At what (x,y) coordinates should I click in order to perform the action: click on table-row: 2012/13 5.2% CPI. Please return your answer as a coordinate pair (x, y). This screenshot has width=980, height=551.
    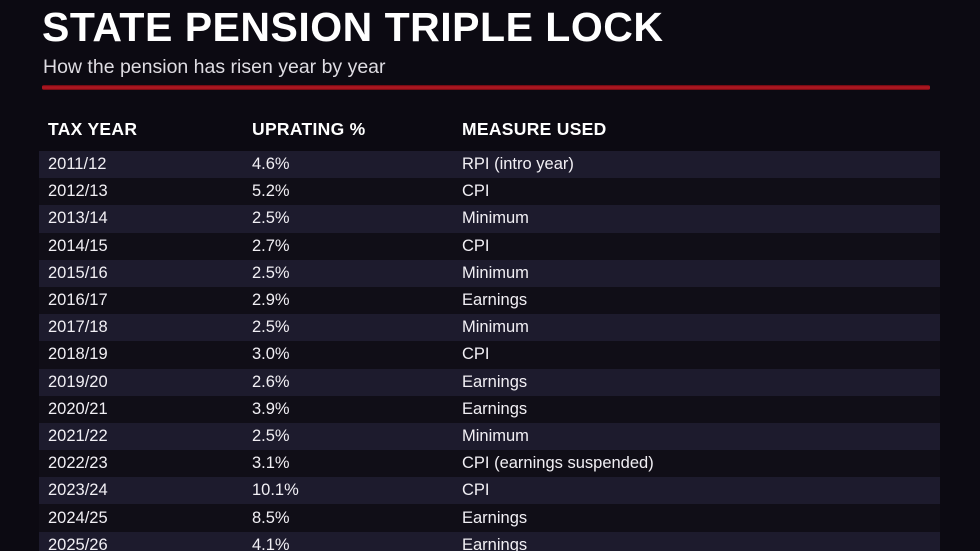
    Looking at the image, I should click on (489, 192).